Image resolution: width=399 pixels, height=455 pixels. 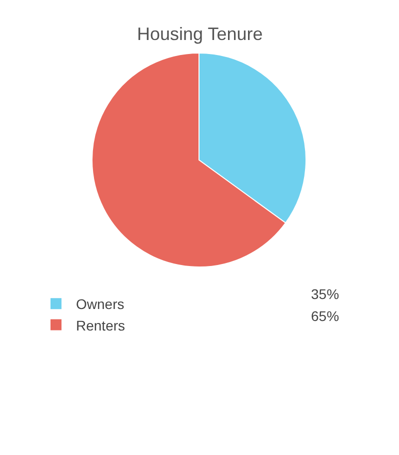 What do you see at coordinates (100, 304) in the screenshot?
I see `legend-label: Owners` at bounding box center [100, 304].